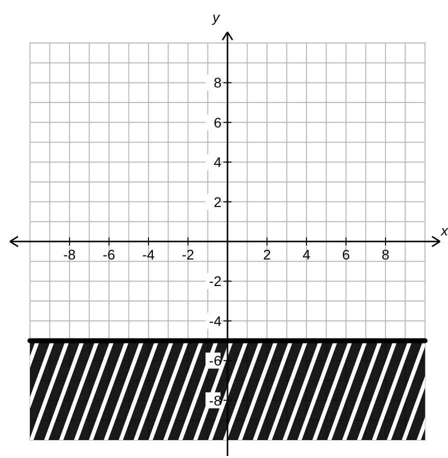 The height and width of the screenshot is (458, 448). What do you see at coordinates (386, 254) in the screenshot?
I see `x-tick-label: 8` at bounding box center [386, 254].